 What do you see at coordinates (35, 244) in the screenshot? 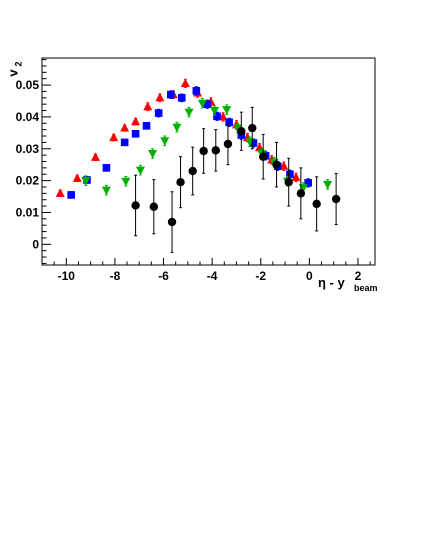
I see `y-tick-label: 0` at bounding box center [35, 244].